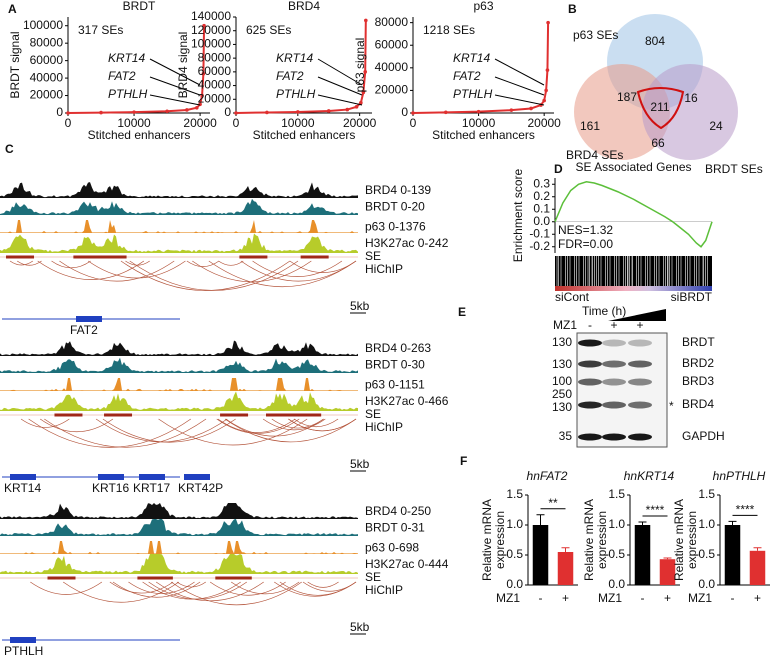 This screenshot has width=778, height=664. Describe the element at coordinates (22, 488) in the screenshot. I see `gene-label: KRT14` at that location.